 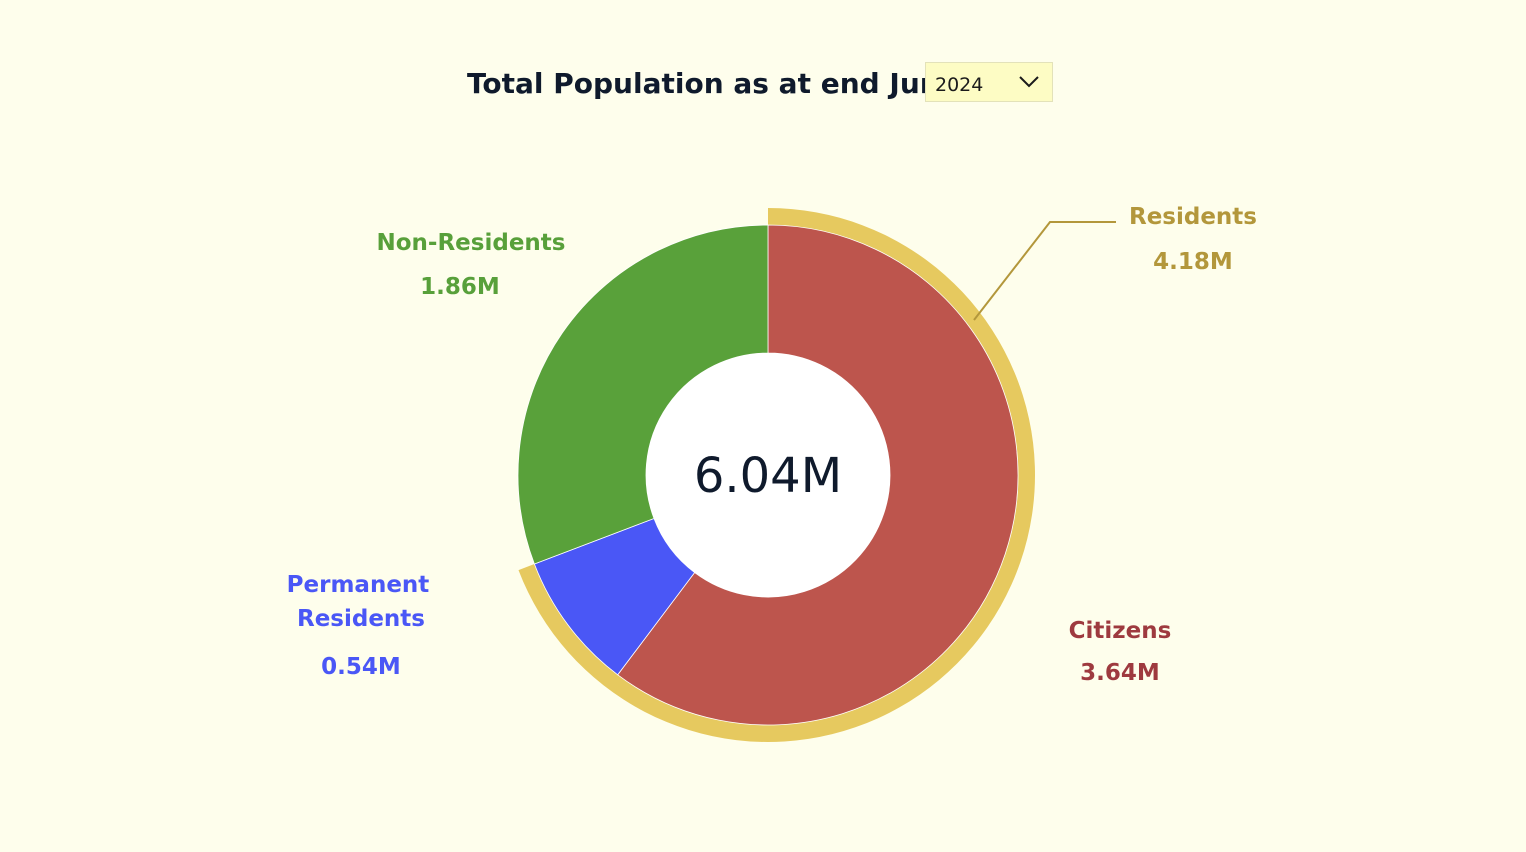 What do you see at coordinates (471, 243) in the screenshot?
I see `non-residents-label: Non-Residents` at bounding box center [471, 243].